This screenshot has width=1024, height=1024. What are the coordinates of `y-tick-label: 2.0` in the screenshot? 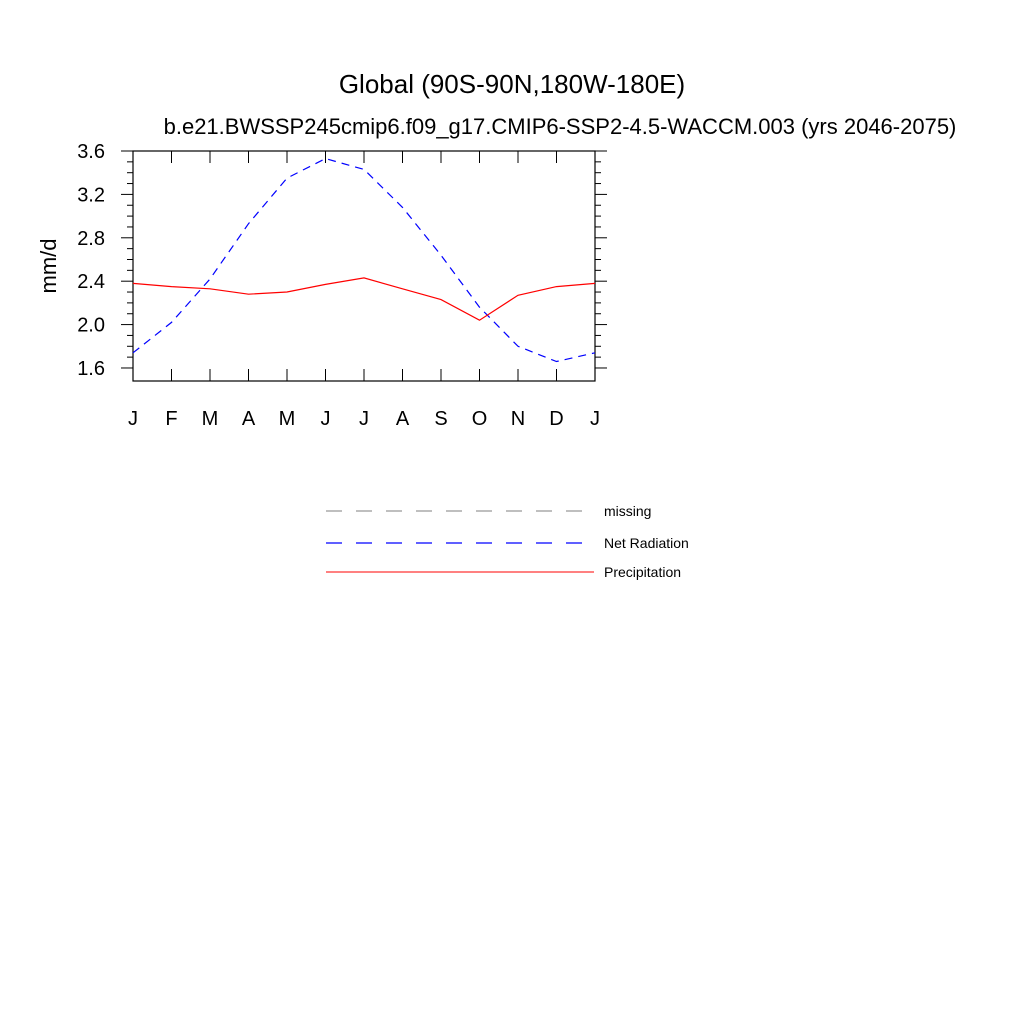 It's located at (91, 326).